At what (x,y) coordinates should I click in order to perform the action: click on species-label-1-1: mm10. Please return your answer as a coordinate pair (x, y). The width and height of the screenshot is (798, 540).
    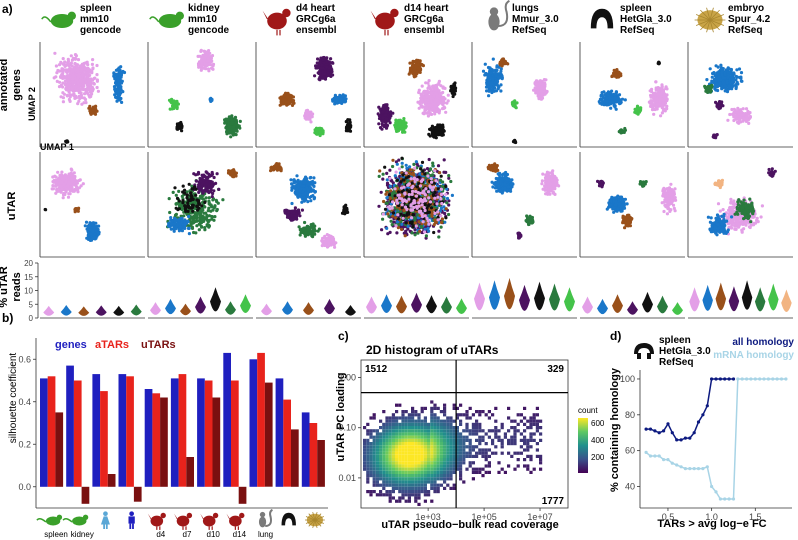
    Looking at the image, I should click on (202, 19).